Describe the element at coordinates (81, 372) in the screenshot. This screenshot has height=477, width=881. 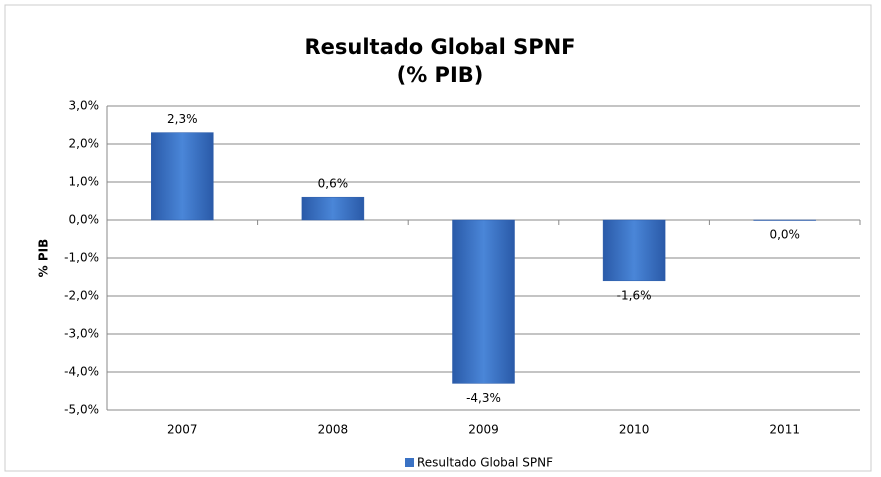
I see `y-tick-label: -4,0%` at that location.